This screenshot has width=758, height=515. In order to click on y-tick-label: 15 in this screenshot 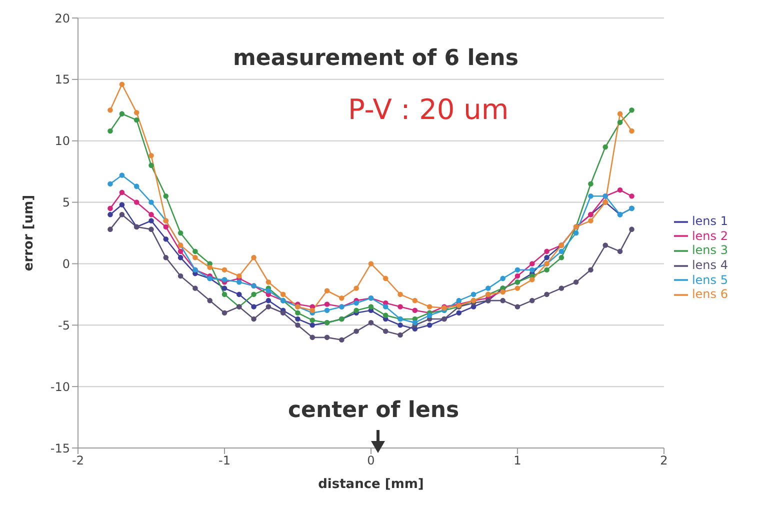, I will do `click(62, 79)`.